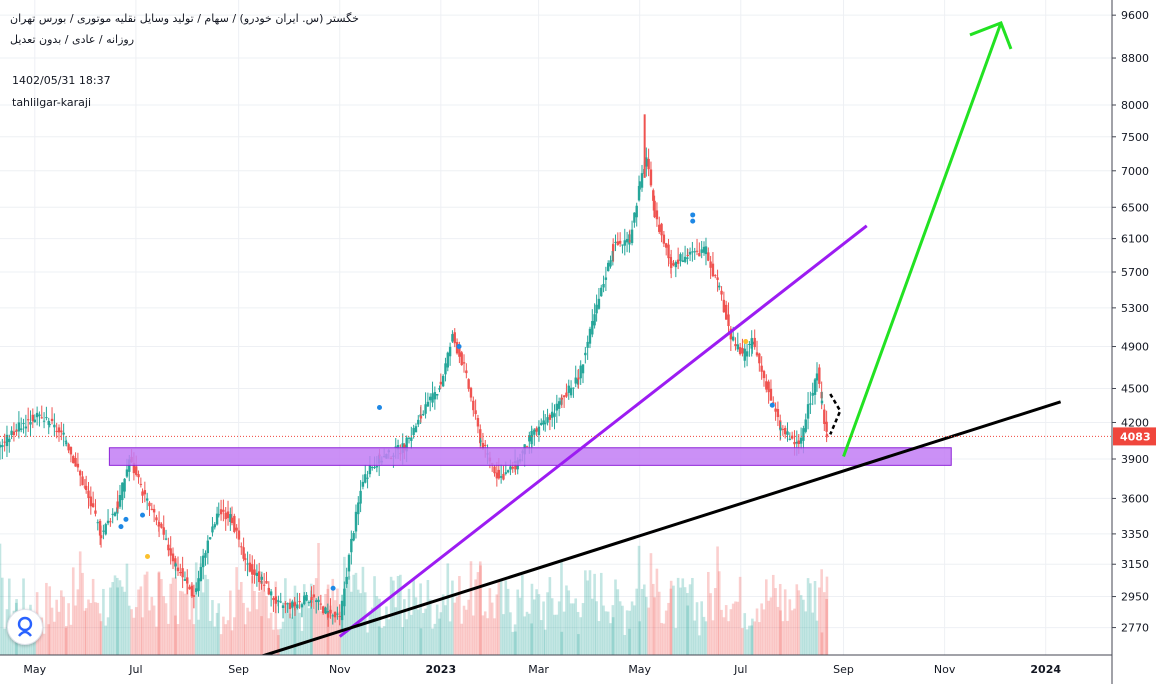 This screenshot has width=1161, height=684. What do you see at coordinates (1135, 628) in the screenshot?
I see `y-tick-label: 2770` at bounding box center [1135, 628].